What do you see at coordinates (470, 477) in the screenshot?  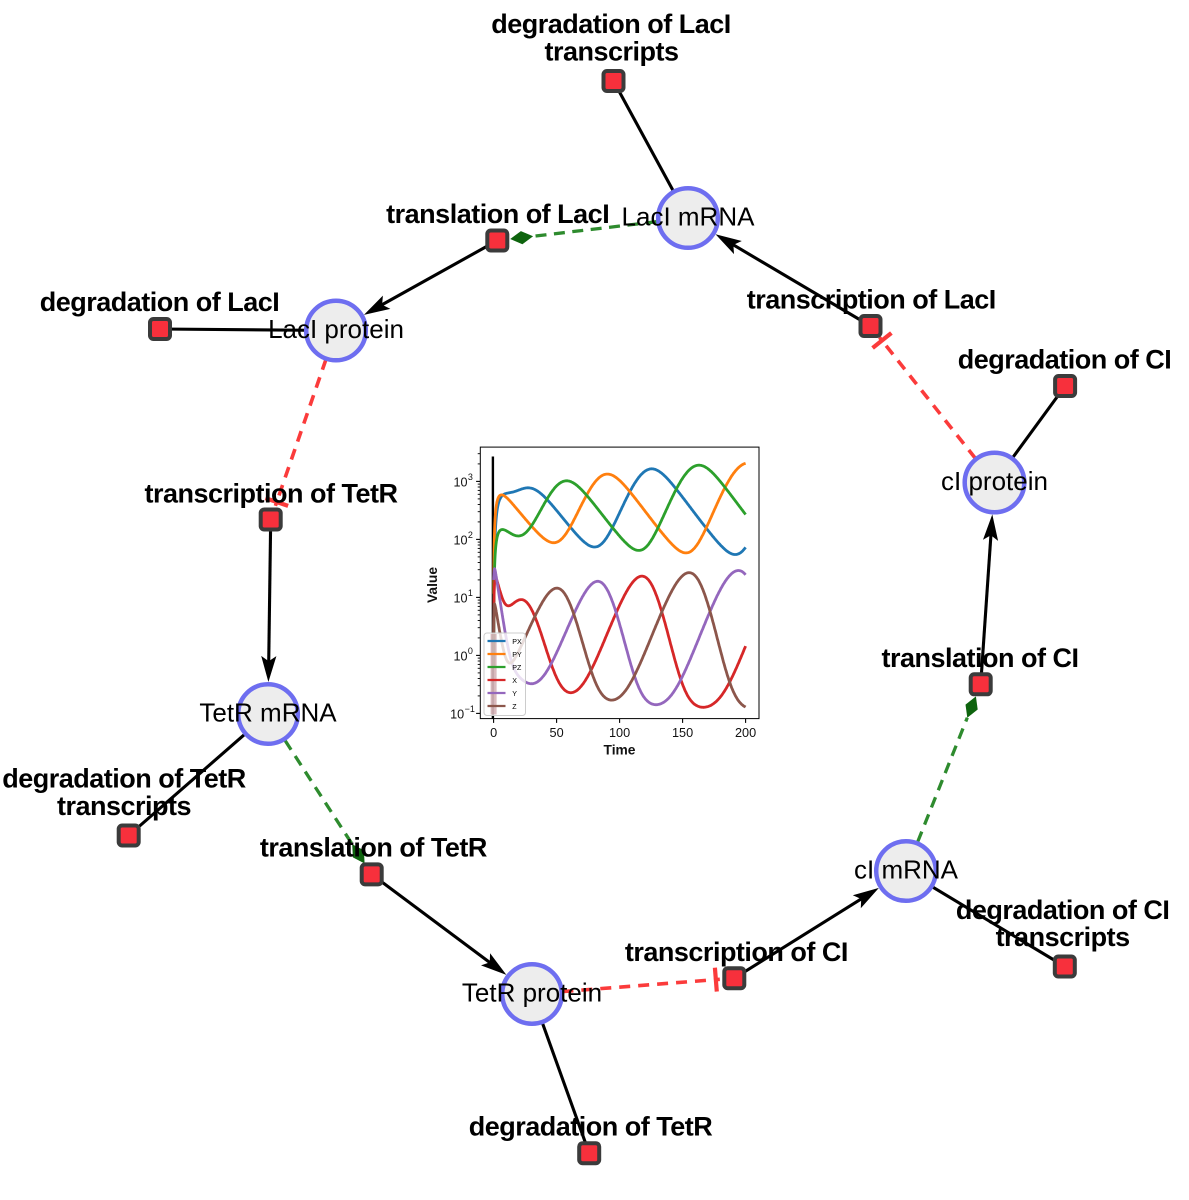 I see `svg-text: 3` at bounding box center [470, 477].